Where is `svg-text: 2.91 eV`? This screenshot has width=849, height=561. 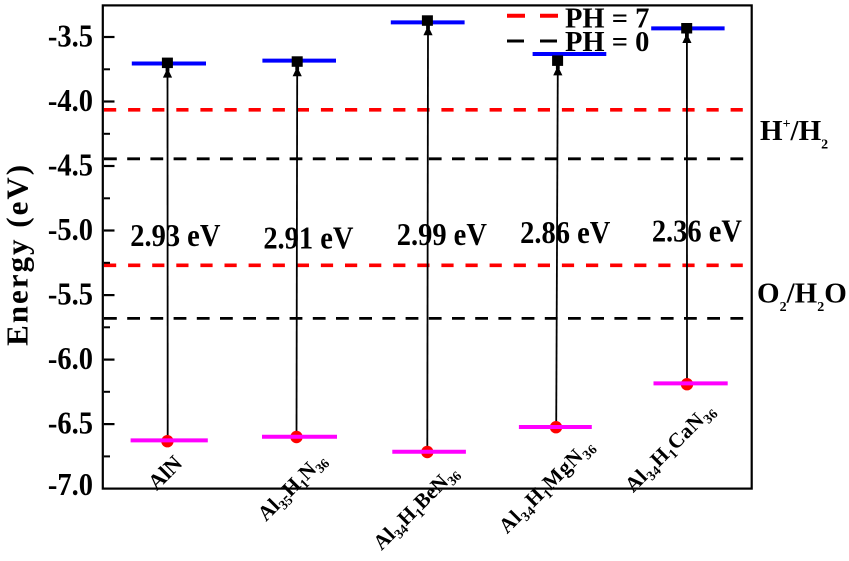 svg-text: 2.91 eV is located at coordinates (308, 238).